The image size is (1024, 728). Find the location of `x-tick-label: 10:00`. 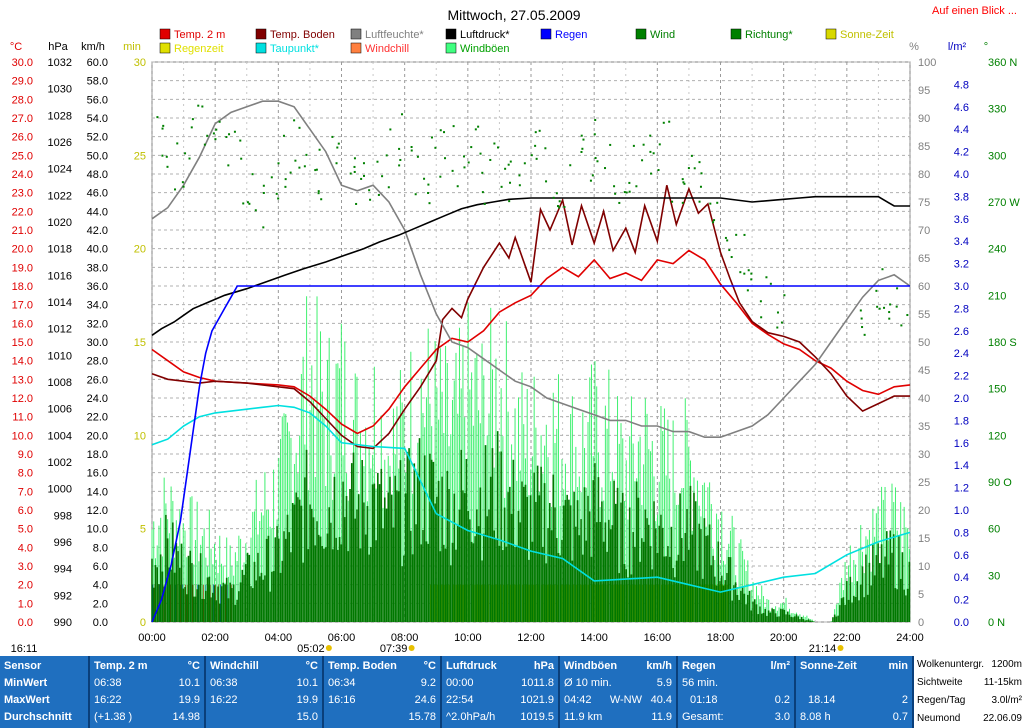

x-tick-label: 10:00 is located at coordinates (468, 638).